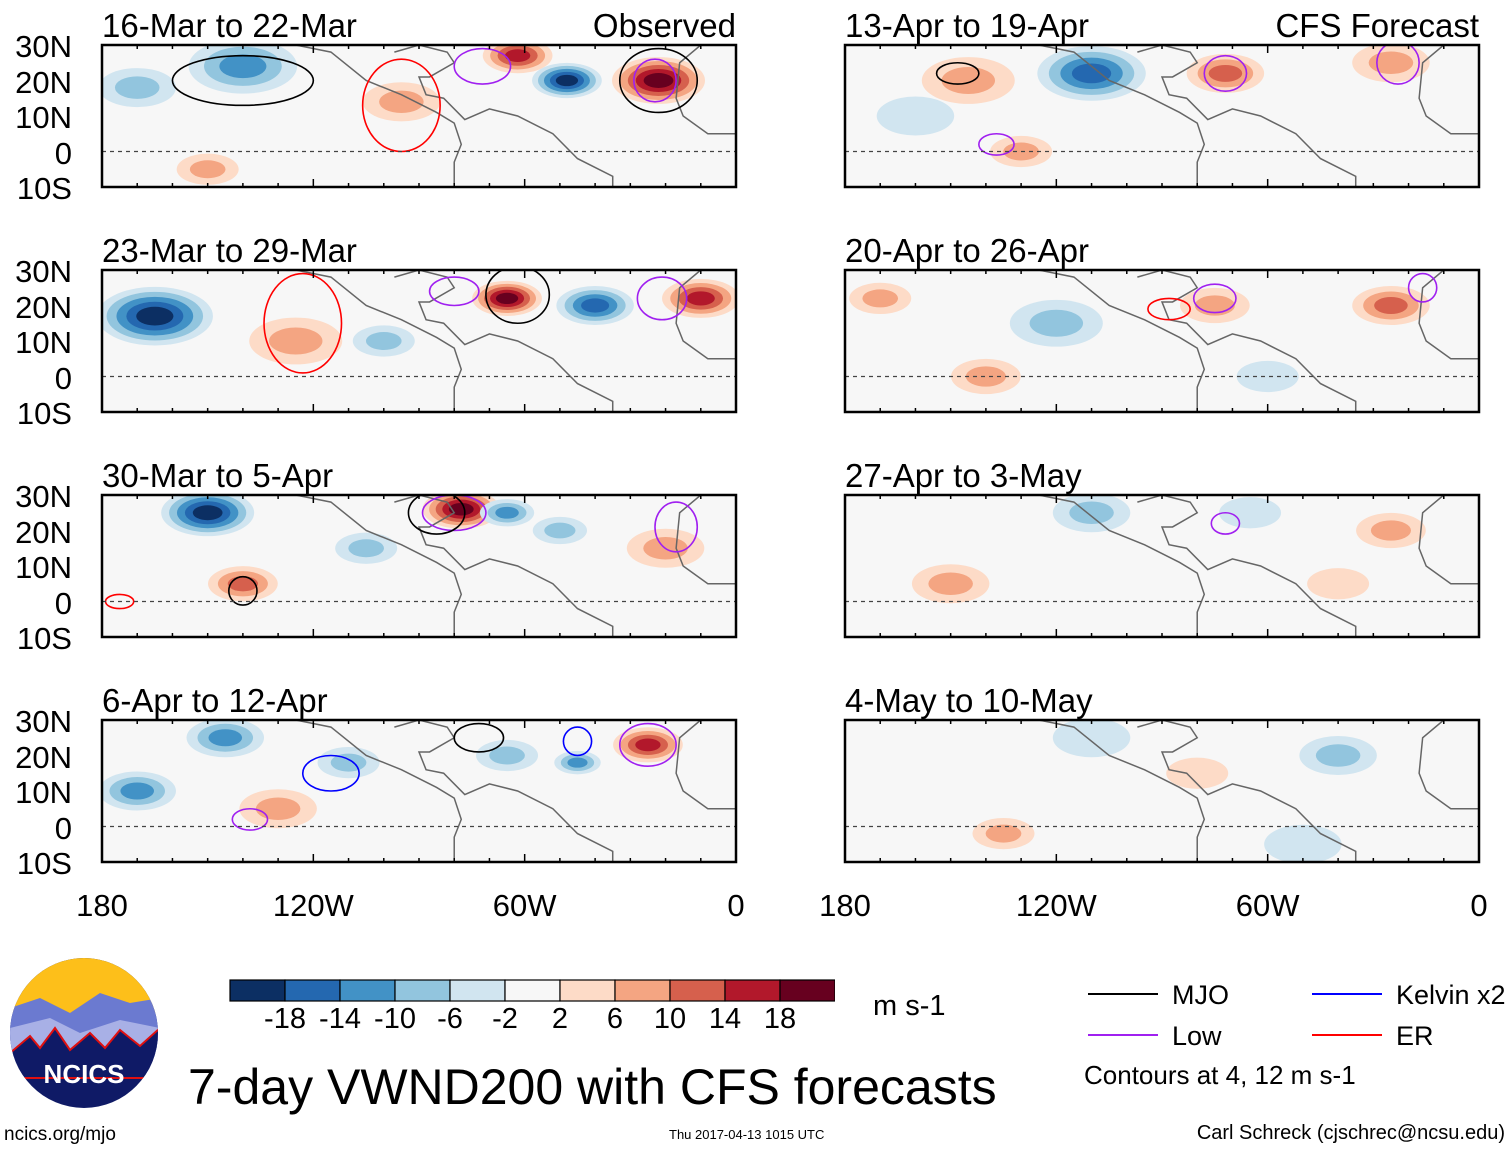 The height and width of the screenshot is (1149, 1510). What do you see at coordinates (909, 1006) in the screenshot?
I see `units-label: m s-1` at bounding box center [909, 1006].